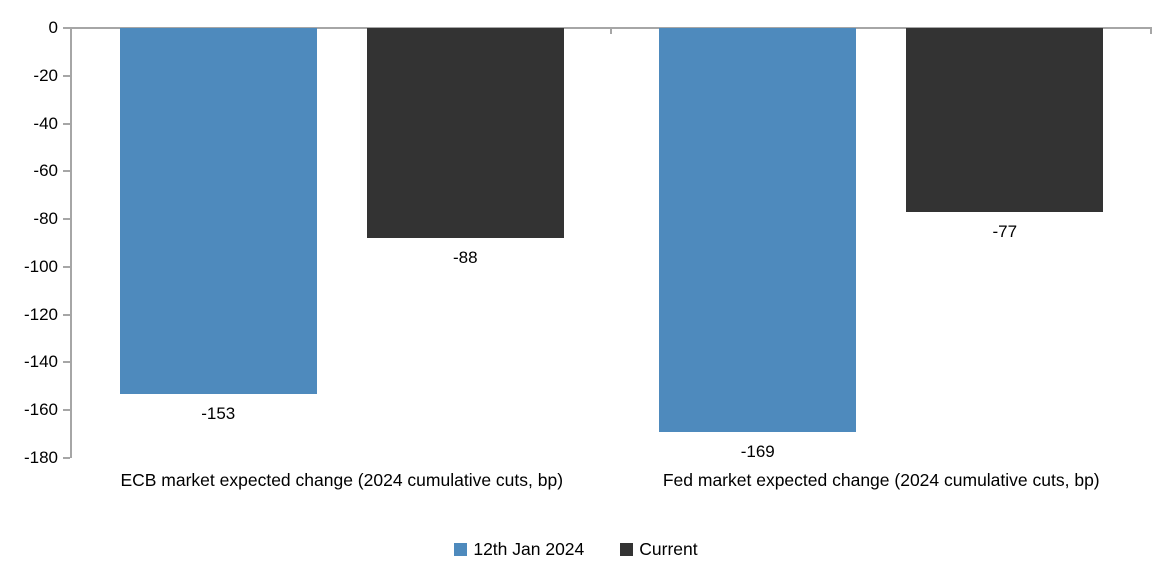 This screenshot has height=587, width=1152. I want to click on y-tick-label: 0, so click(53, 27).